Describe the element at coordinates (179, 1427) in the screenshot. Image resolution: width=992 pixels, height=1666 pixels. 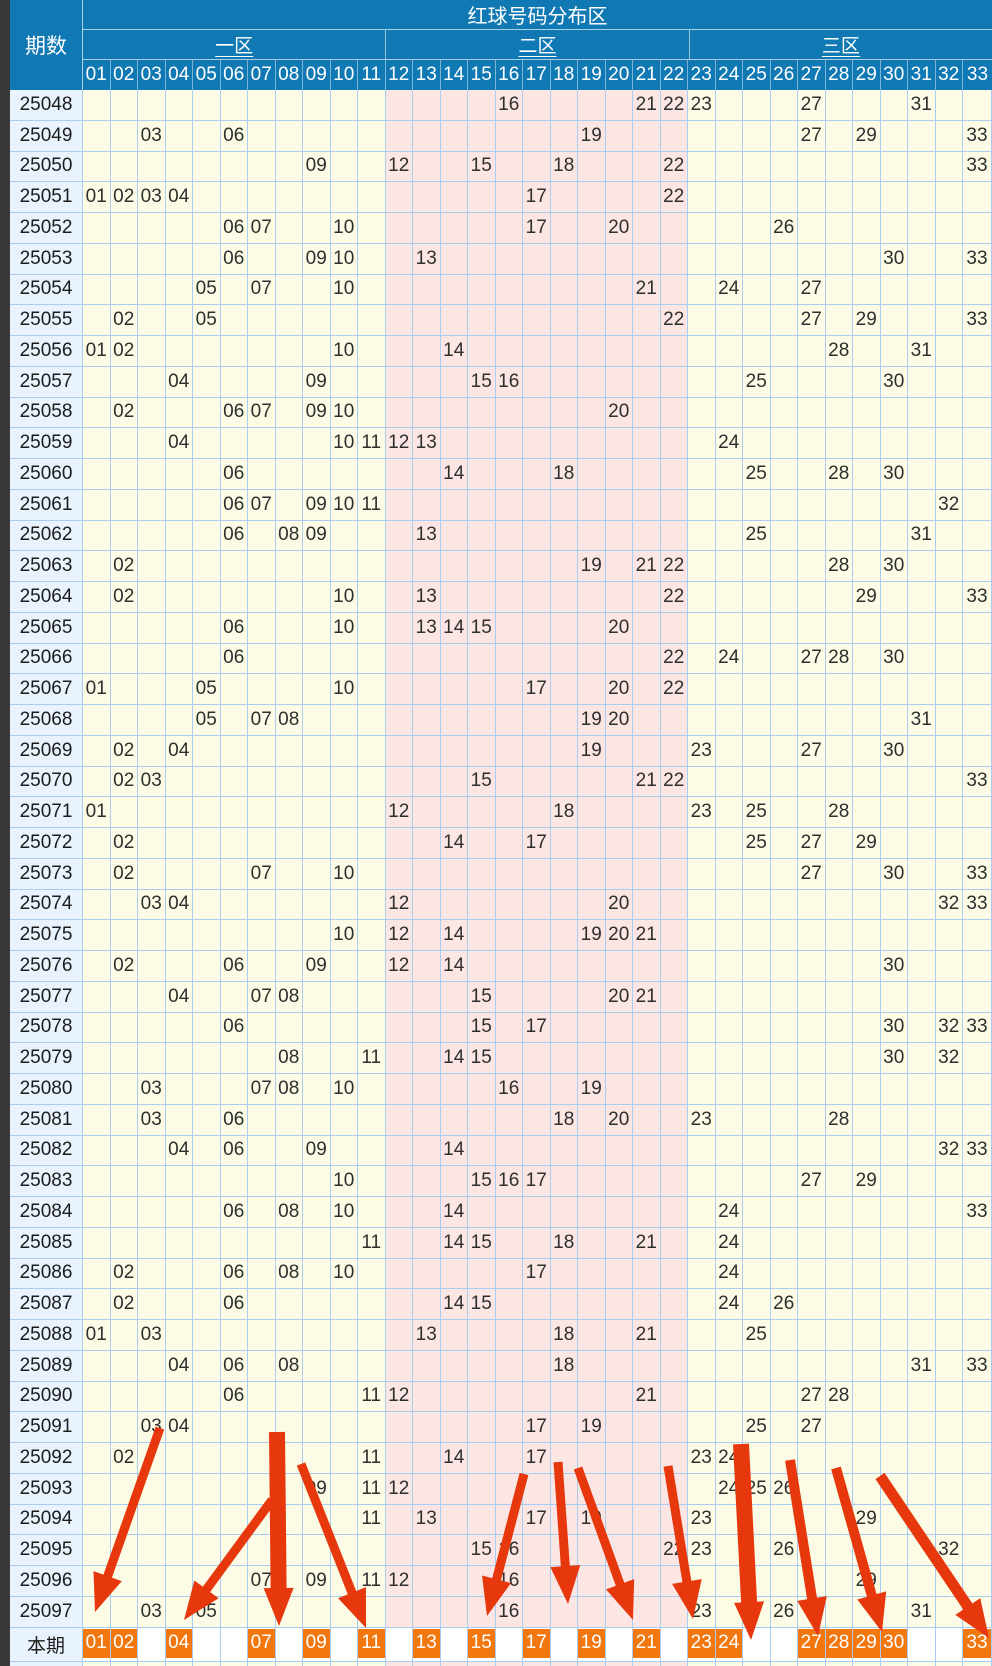
I see `ball-cell-04: 04` at that location.